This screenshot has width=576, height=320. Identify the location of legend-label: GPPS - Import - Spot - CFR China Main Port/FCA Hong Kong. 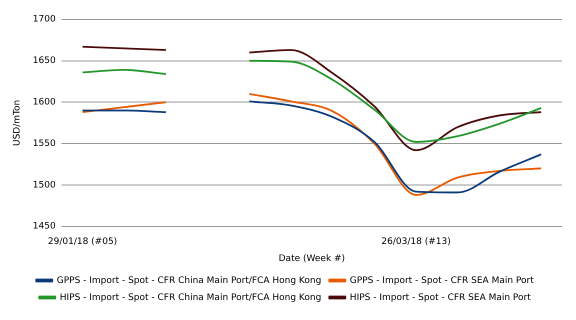
(189, 281).